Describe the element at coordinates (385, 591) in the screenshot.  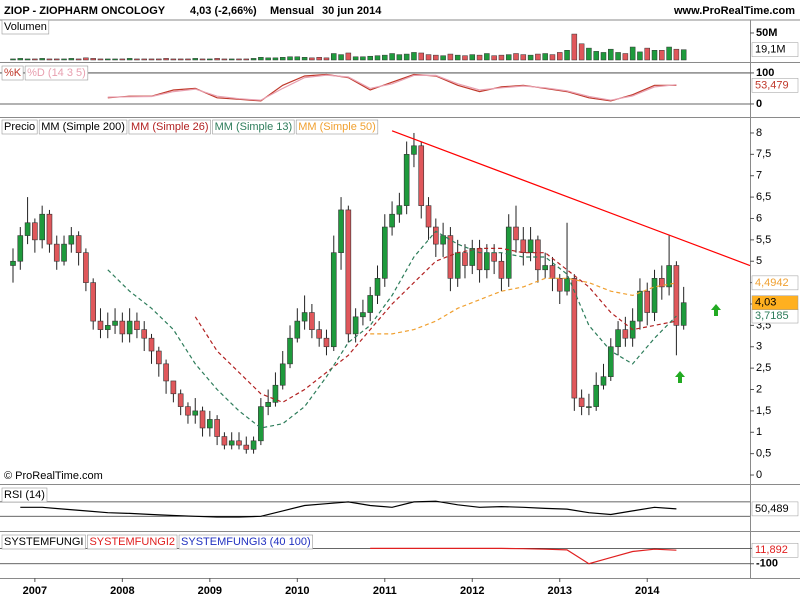
I see `x-tick-label: 2011` at that location.